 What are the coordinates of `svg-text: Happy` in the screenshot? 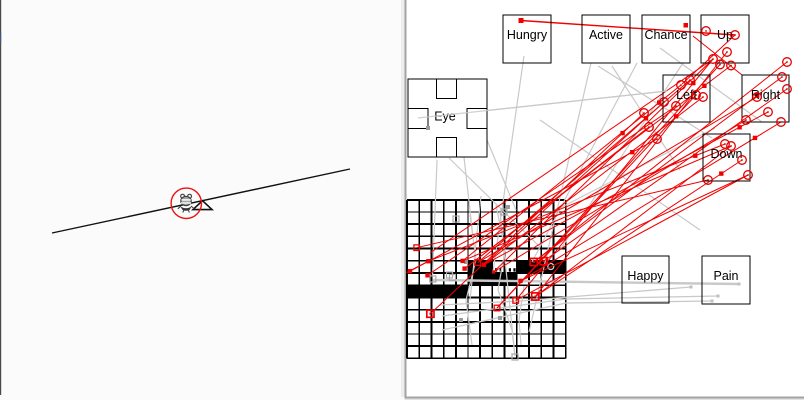 It's located at (645, 276).